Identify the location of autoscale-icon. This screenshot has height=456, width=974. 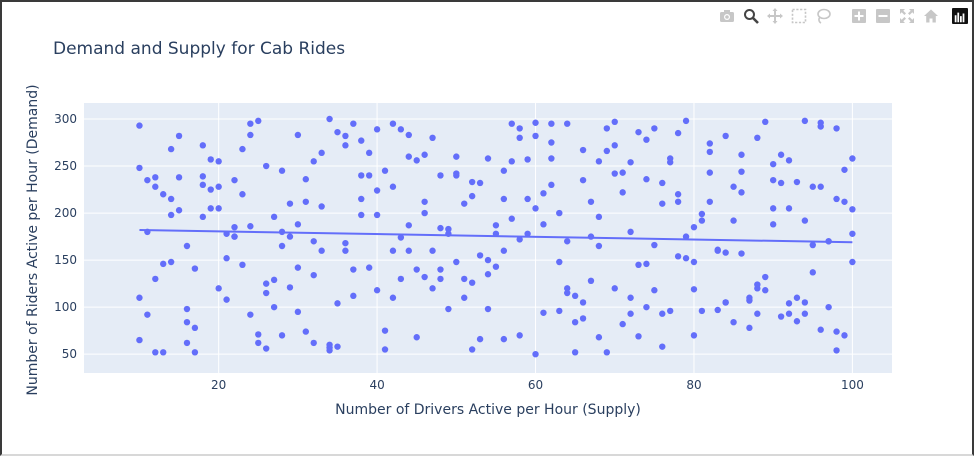
(907, 16).